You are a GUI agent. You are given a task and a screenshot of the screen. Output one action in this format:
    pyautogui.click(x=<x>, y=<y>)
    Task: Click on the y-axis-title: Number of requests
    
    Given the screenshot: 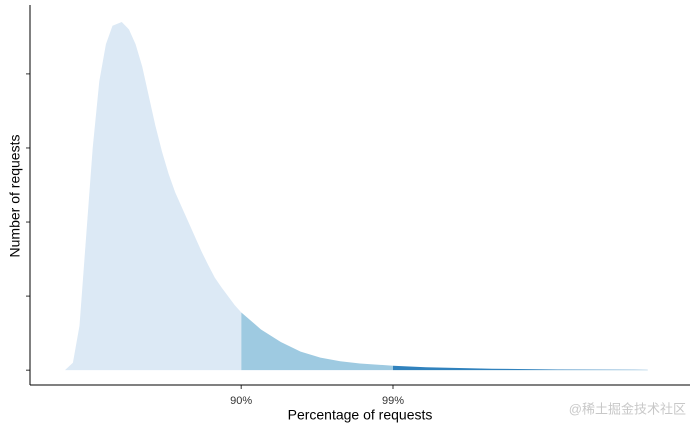 What is the action you would take?
    pyautogui.click(x=15, y=196)
    